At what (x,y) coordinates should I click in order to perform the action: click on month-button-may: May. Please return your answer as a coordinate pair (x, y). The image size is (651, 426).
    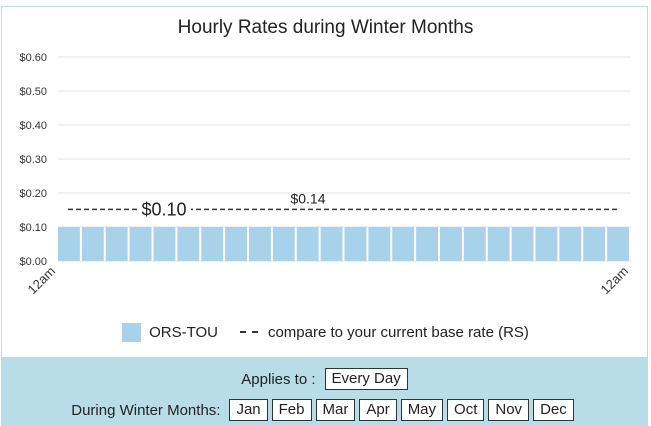
    Looking at the image, I should click on (422, 410).